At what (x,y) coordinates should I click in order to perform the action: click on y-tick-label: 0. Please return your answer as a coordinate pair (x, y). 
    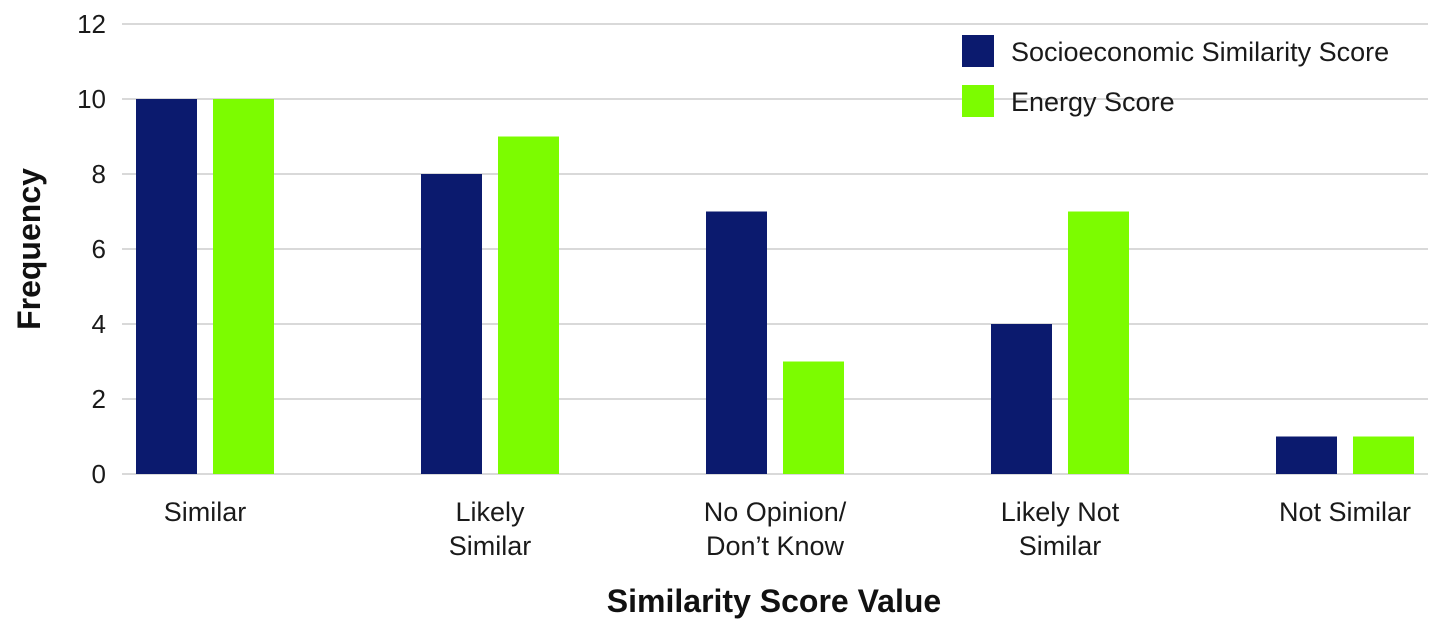
    Looking at the image, I should click on (99, 474).